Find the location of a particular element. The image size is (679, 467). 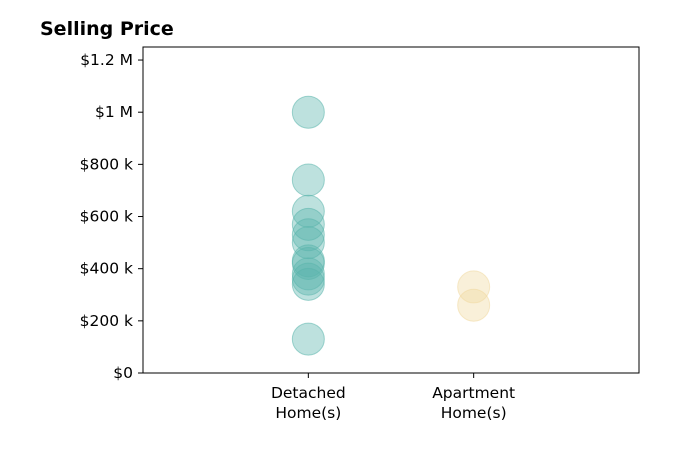

y-tick-label: $1.2 M is located at coordinates (106, 60).